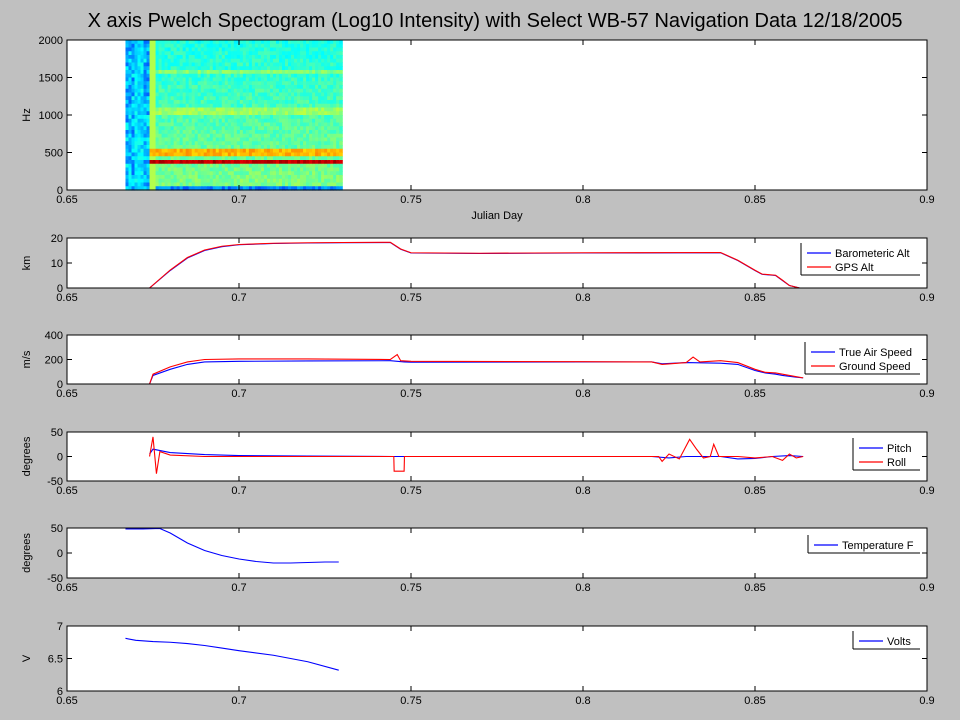  What do you see at coordinates (875, 353) in the screenshot?
I see `legend-entry-1: True Air Speed` at bounding box center [875, 353].